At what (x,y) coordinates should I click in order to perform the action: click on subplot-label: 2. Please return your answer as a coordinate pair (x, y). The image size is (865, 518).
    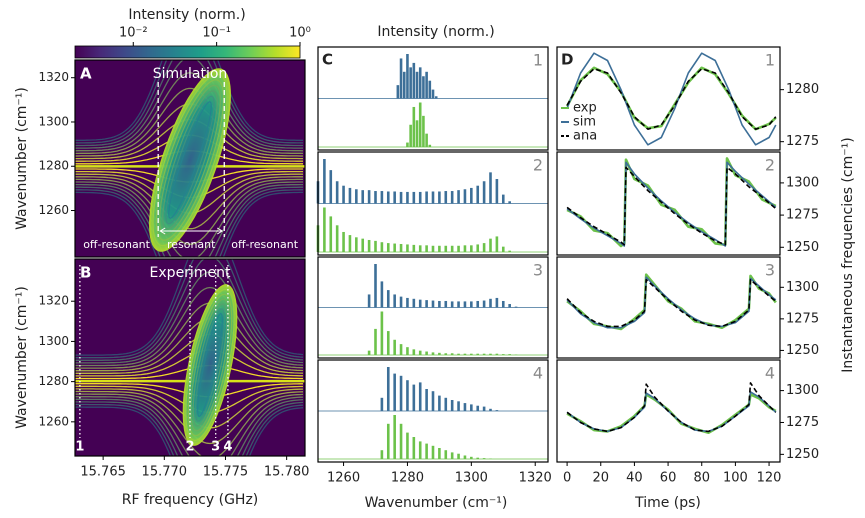
    Looking at the image, I should click on (770, 165).